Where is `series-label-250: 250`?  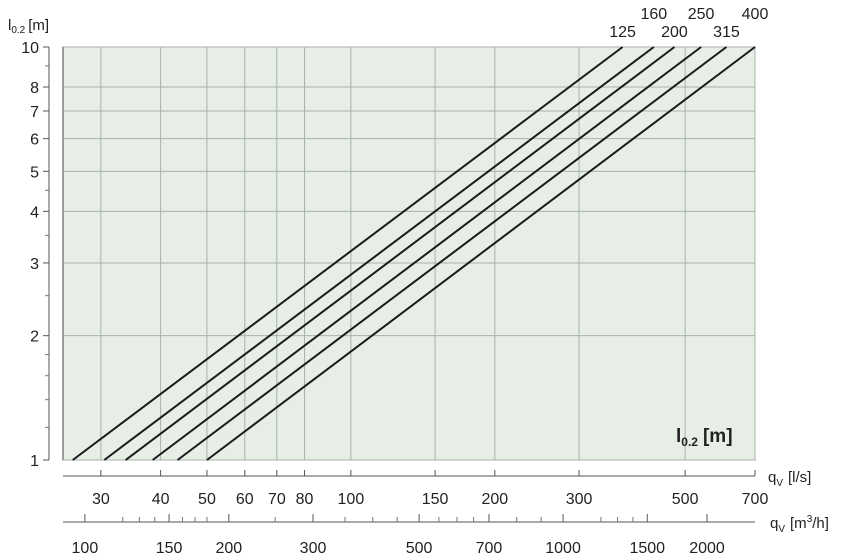 series-label-250: 250 is located at coordinates (701, 14).